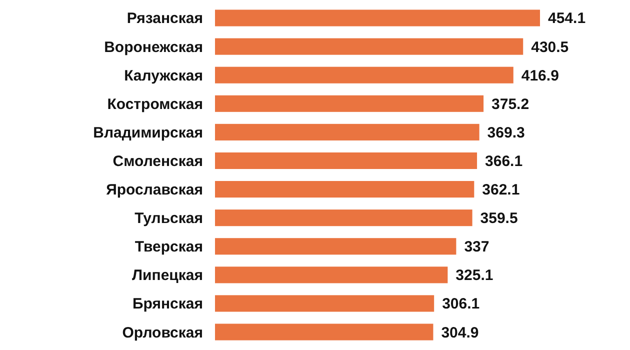 This screenshot has width=630, height=350. What do you see at coordinates (475, 275) in the screenshot?
I see `data-label: 325.1` at bounding box center [475, 275].